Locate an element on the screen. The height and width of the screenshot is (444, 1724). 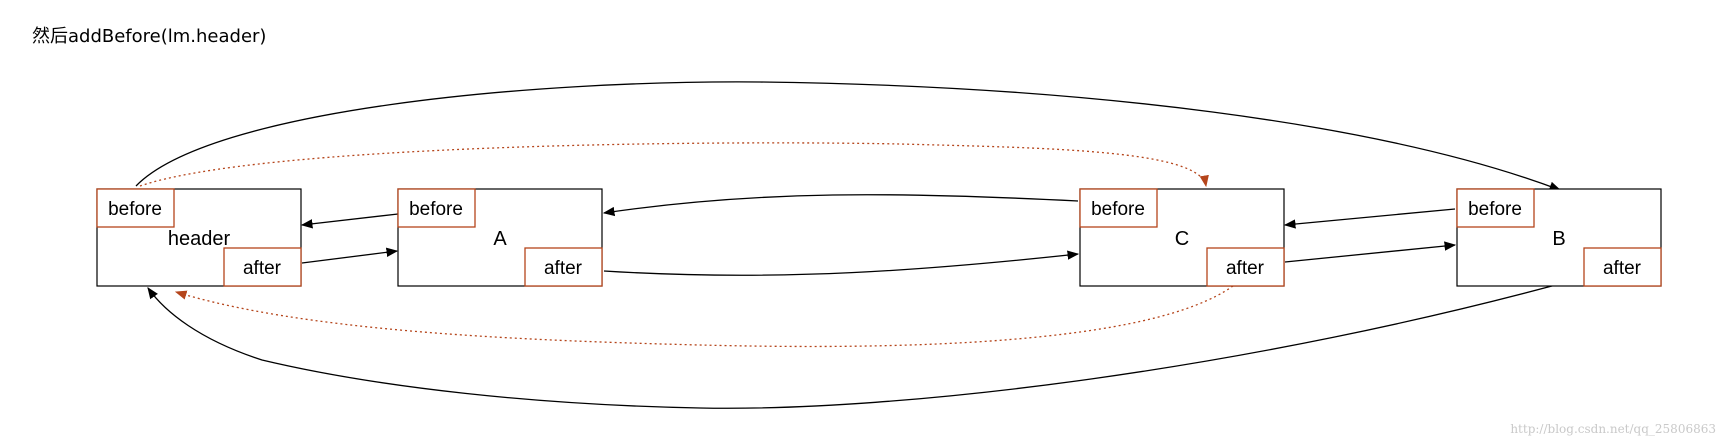
header-before-label: before is located at coordinates (135, 209).